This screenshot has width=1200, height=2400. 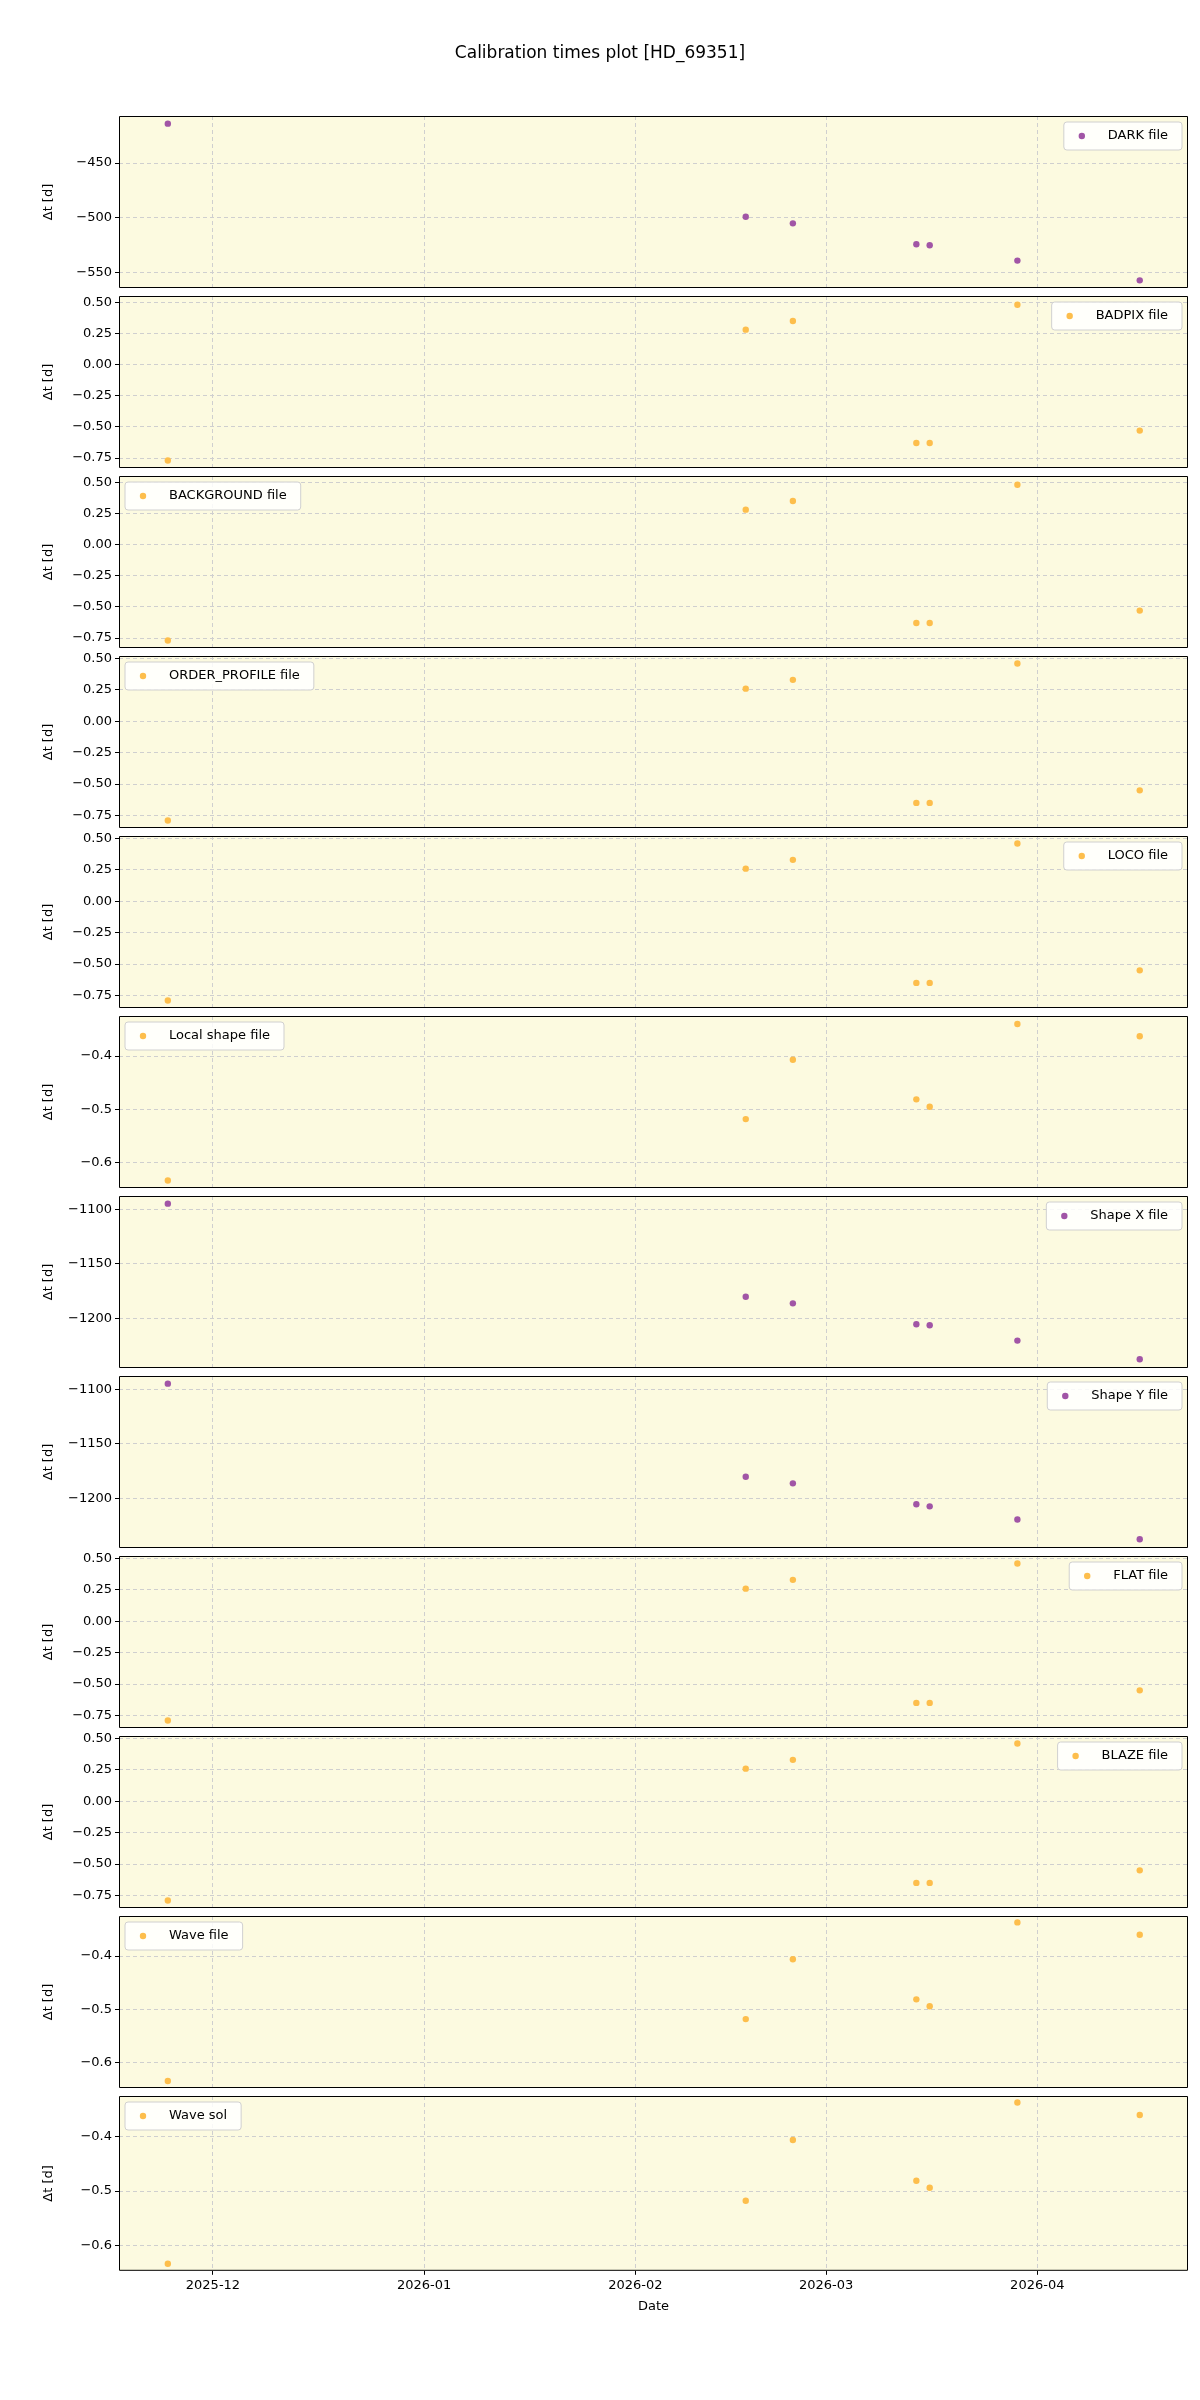 What do you see at coordinates (635, 2284) in the screenshot?
I see `x-tick-label: 2026-02` at bounding box center [635, 2284].